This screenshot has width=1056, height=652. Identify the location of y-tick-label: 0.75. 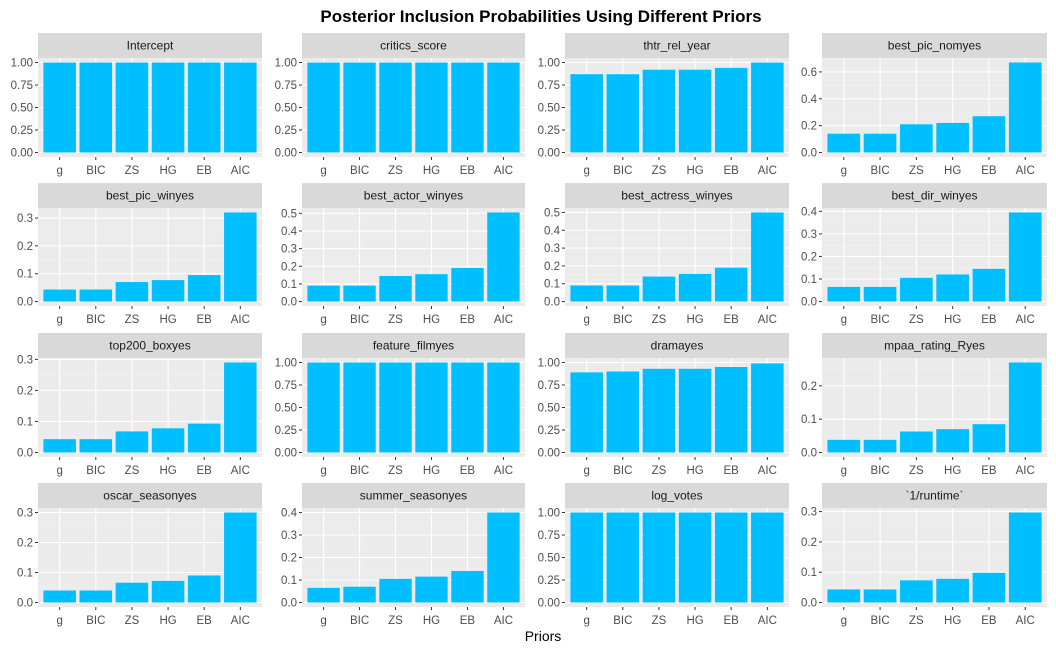
(22, 86).